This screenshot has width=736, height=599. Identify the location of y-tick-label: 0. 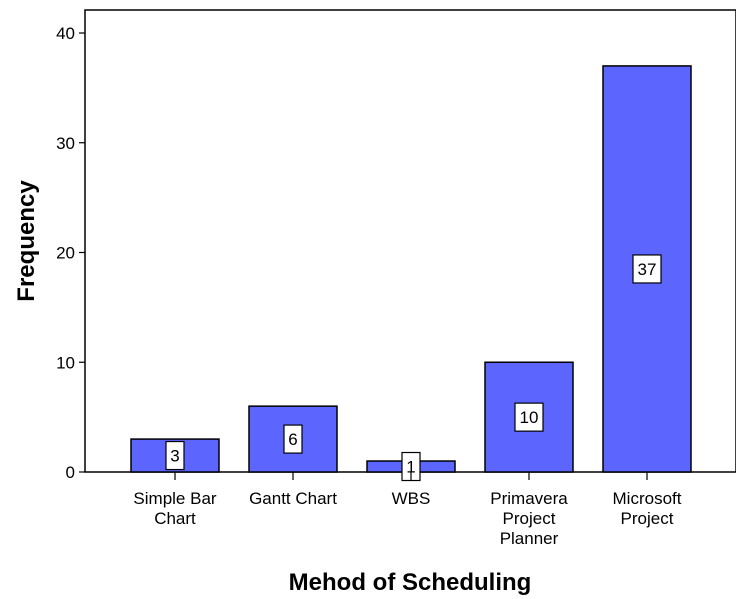
(70, 472).